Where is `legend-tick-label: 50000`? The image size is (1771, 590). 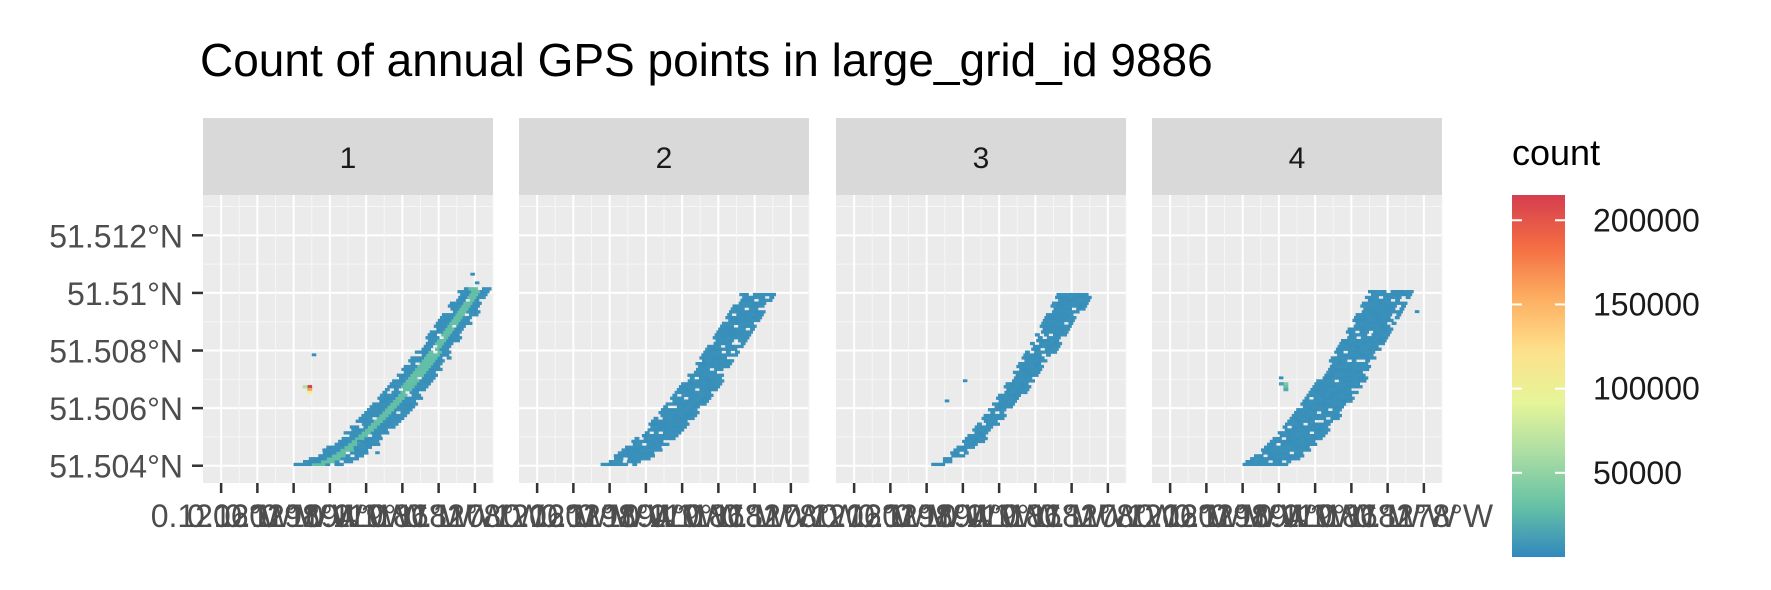
legend-tick-label: 50000 is located at coordinates (1637, 473).